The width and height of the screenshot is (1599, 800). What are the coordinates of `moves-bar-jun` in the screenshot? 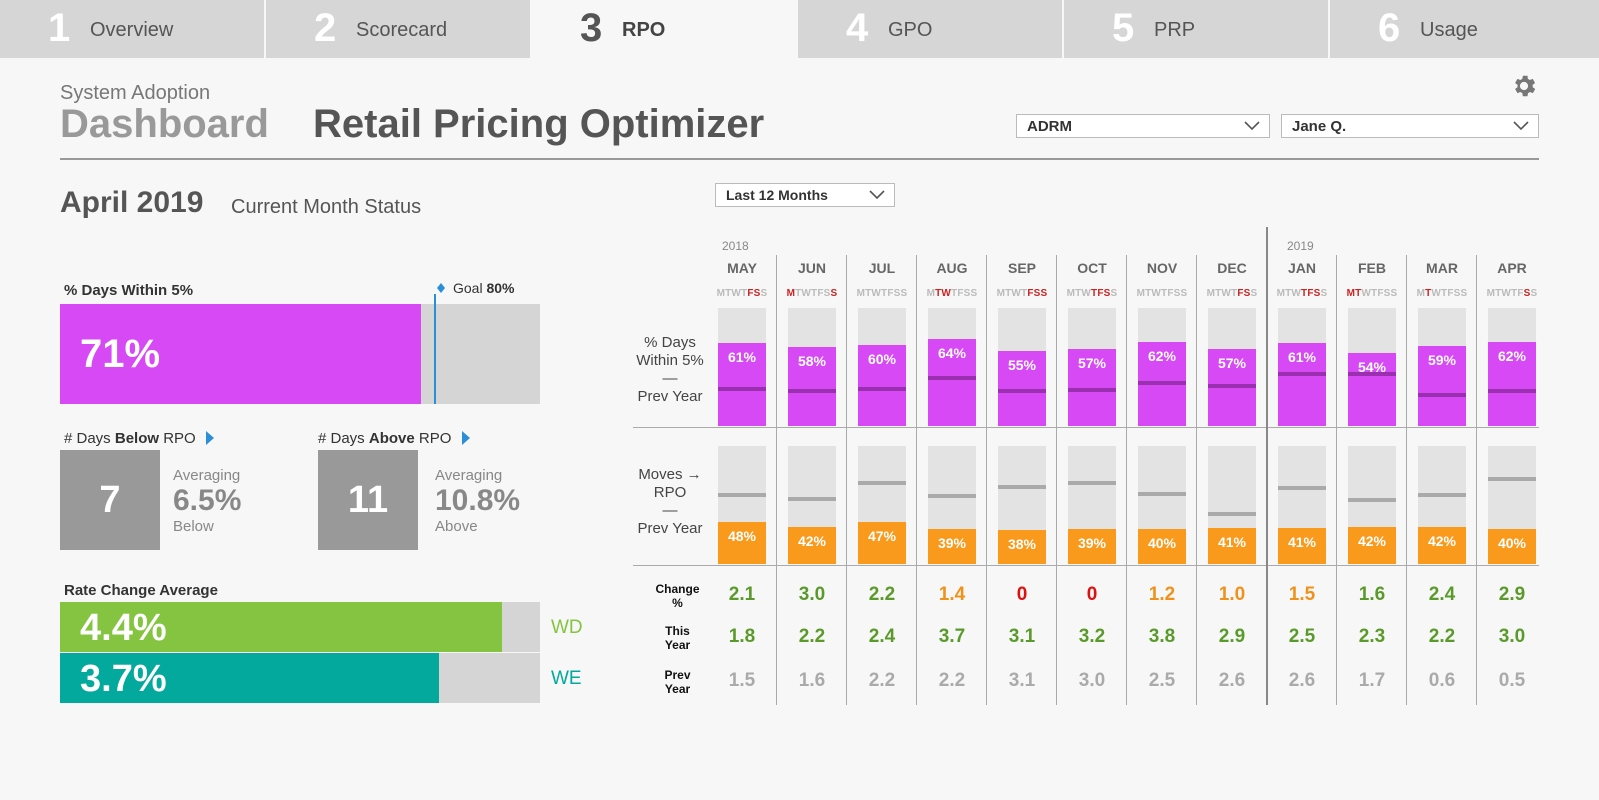 It's located at (812, 545).